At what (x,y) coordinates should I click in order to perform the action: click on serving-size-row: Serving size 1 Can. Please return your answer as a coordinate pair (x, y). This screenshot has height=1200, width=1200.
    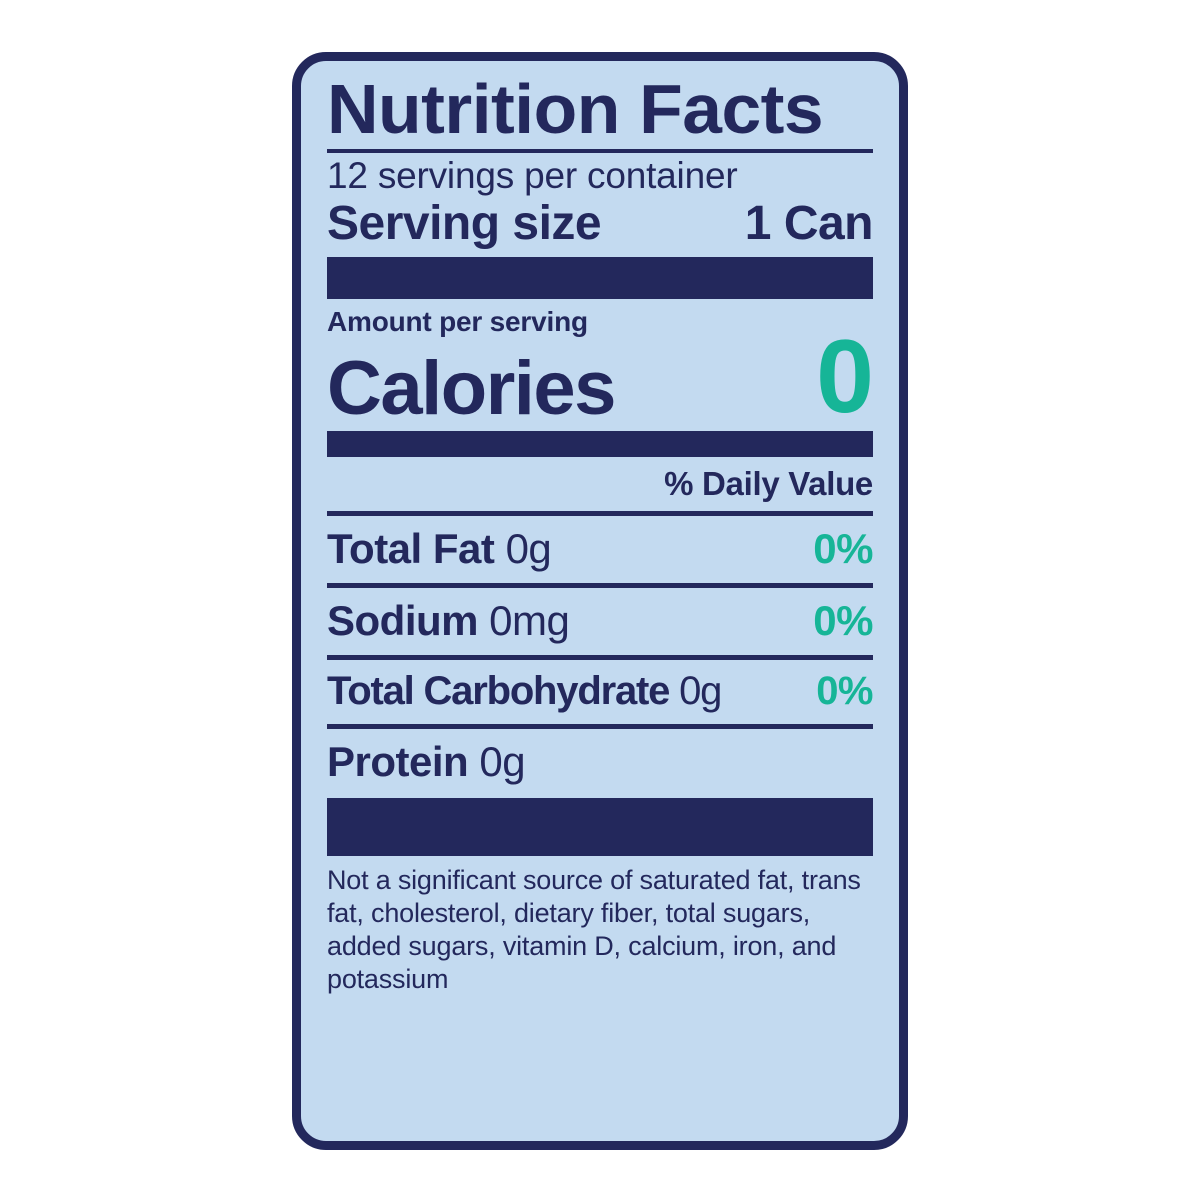
    Looking at the image, I should click on (600, 224).